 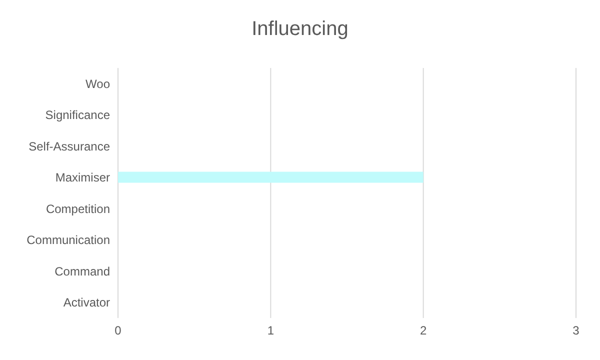 What do you see at coordinates (82, 271) in the screenshot?
I see `y-tick-label: Command` at bounding box center [82, 271].